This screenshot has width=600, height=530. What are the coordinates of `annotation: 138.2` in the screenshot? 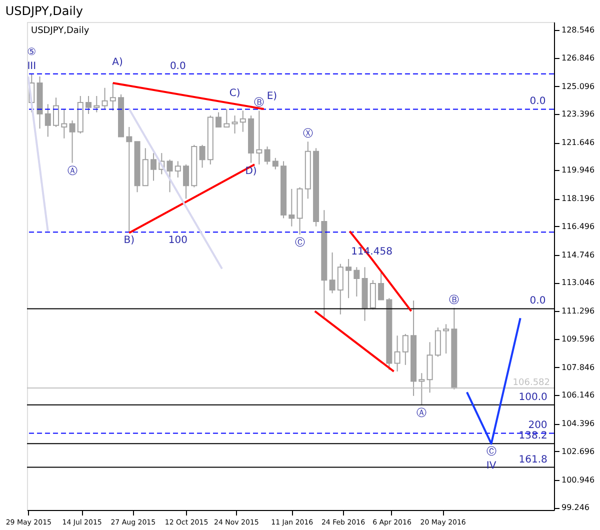 It's located at (533, 436).